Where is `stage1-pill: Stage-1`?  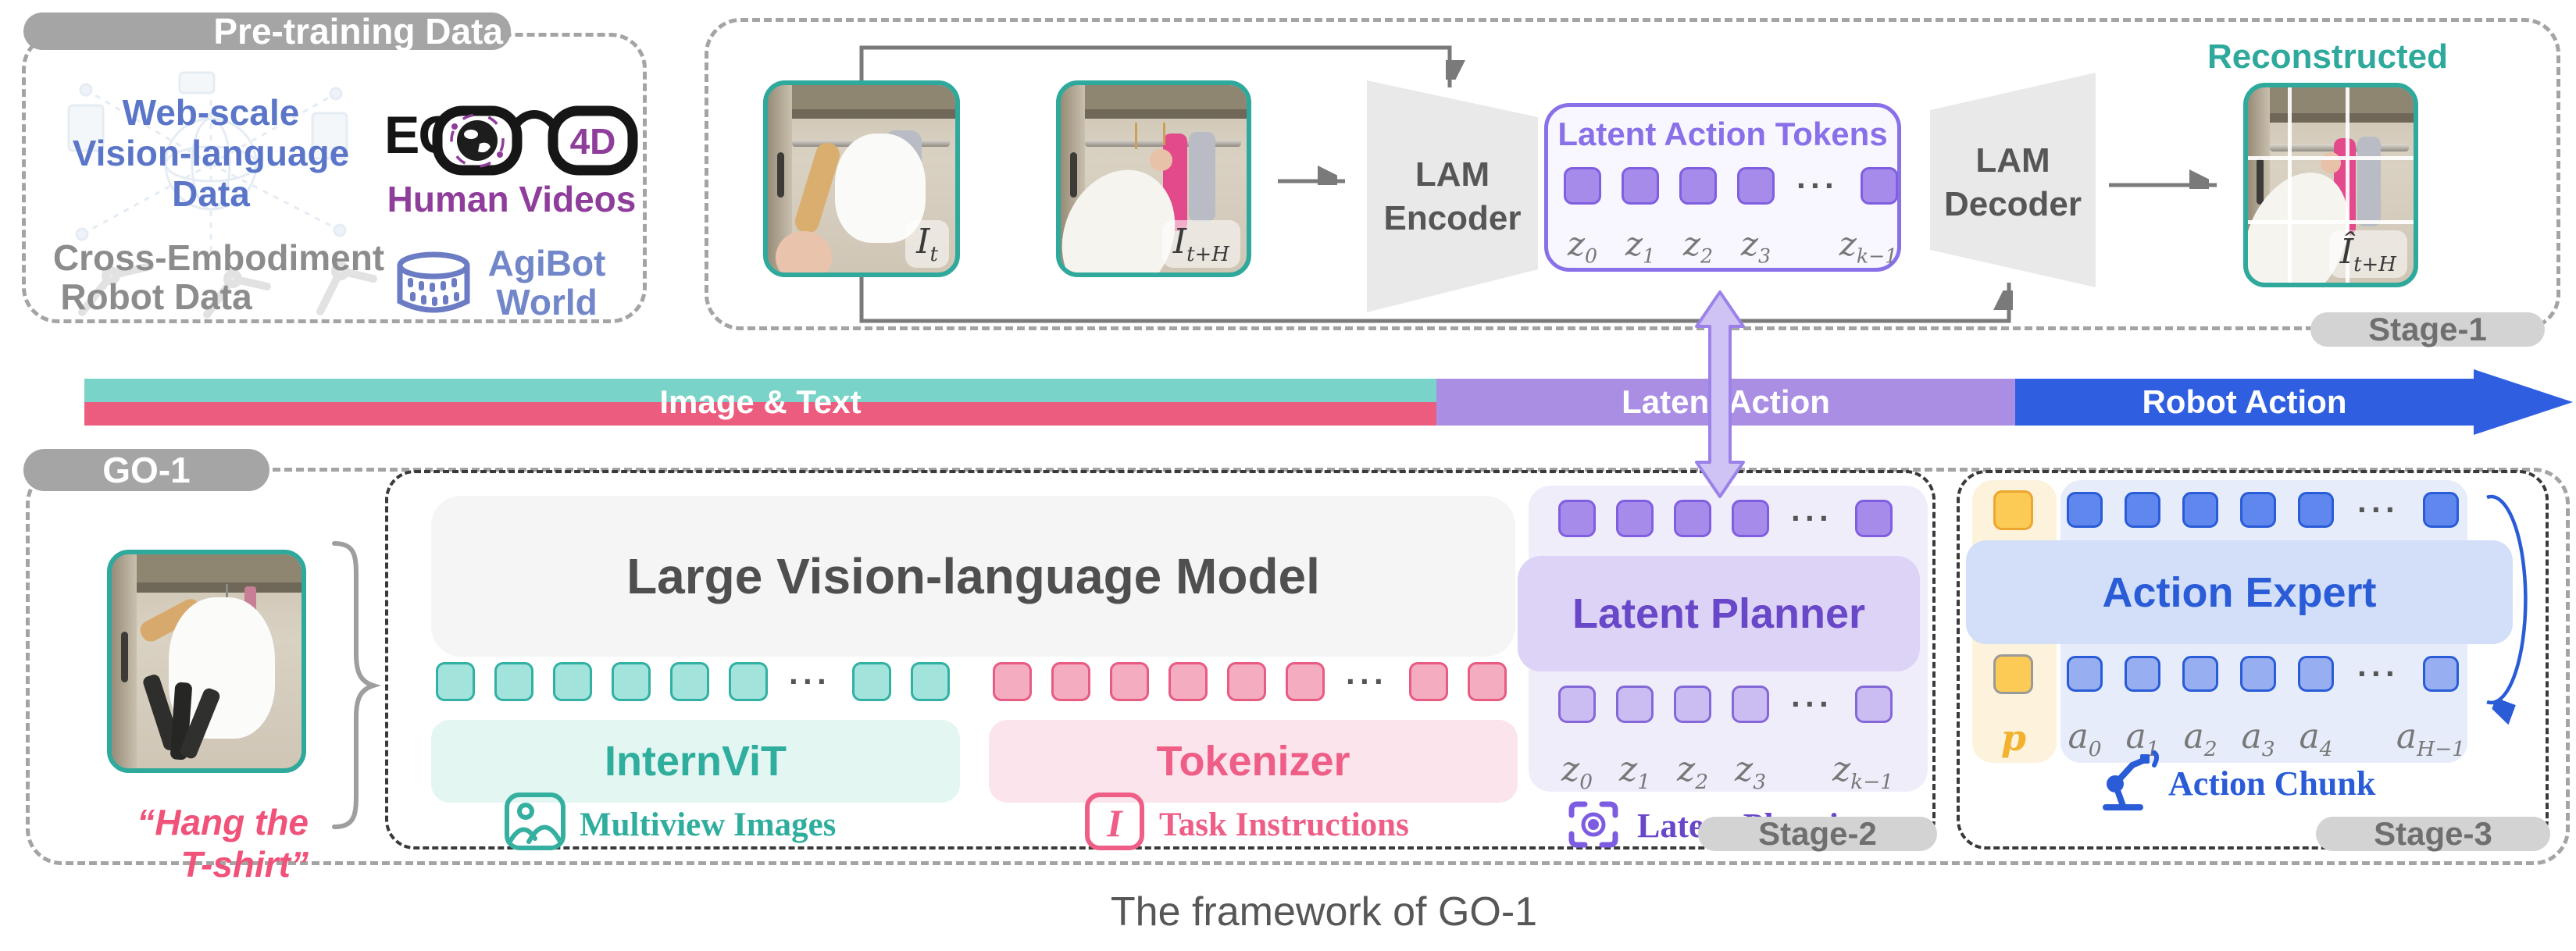
stage1-pill: Stage-1 is located at coordinates (2427, 329).